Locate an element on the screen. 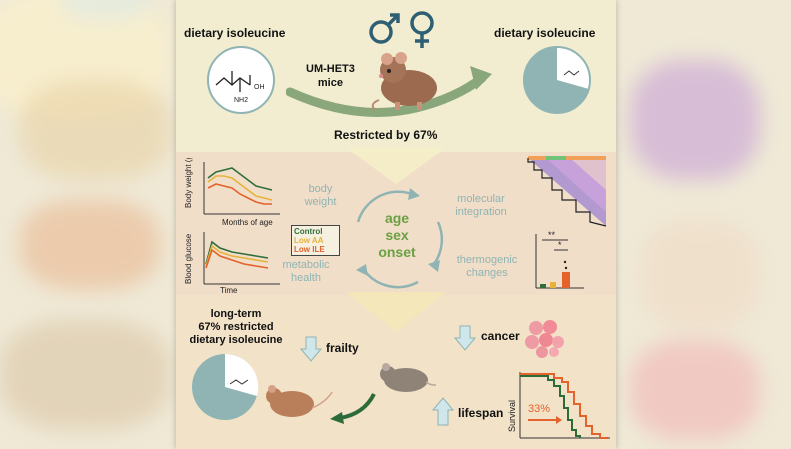  body-weight-chart: Body weight (g) is located at coordinates (232, 186).